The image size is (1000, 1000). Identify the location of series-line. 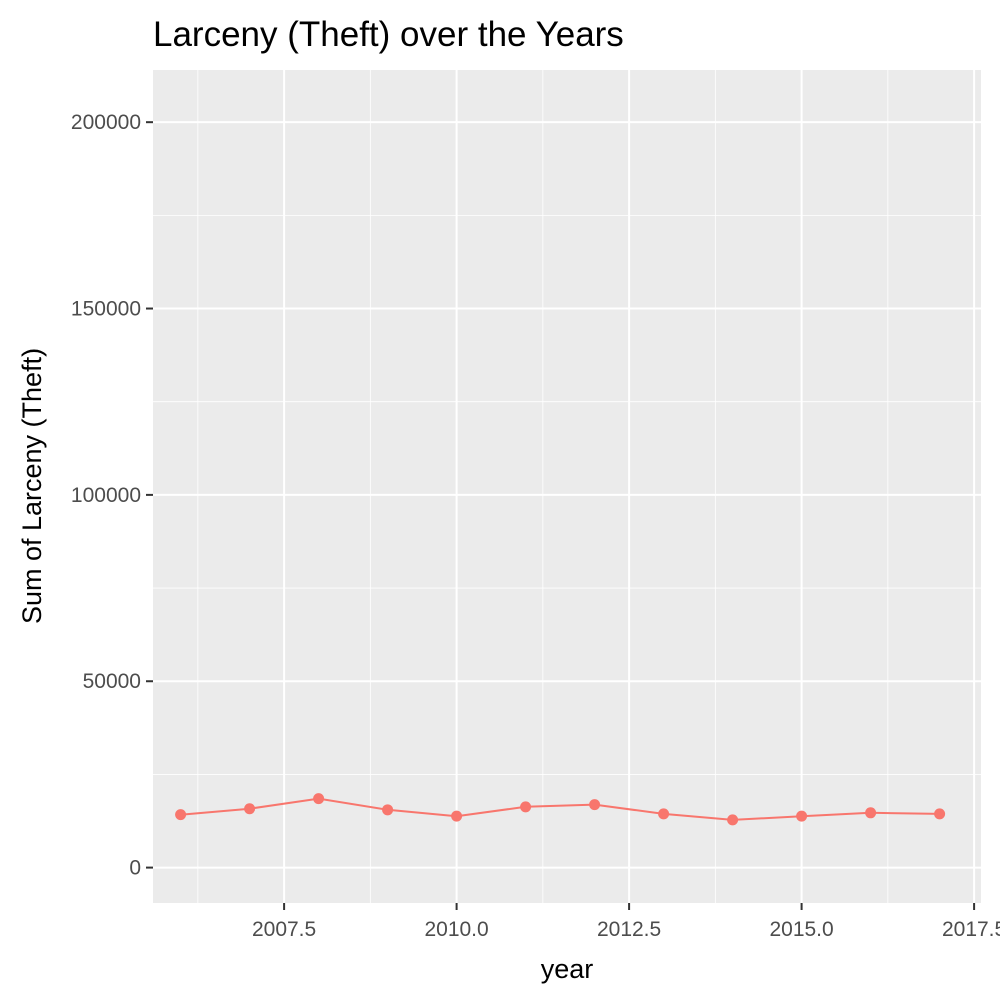
(560, 809).